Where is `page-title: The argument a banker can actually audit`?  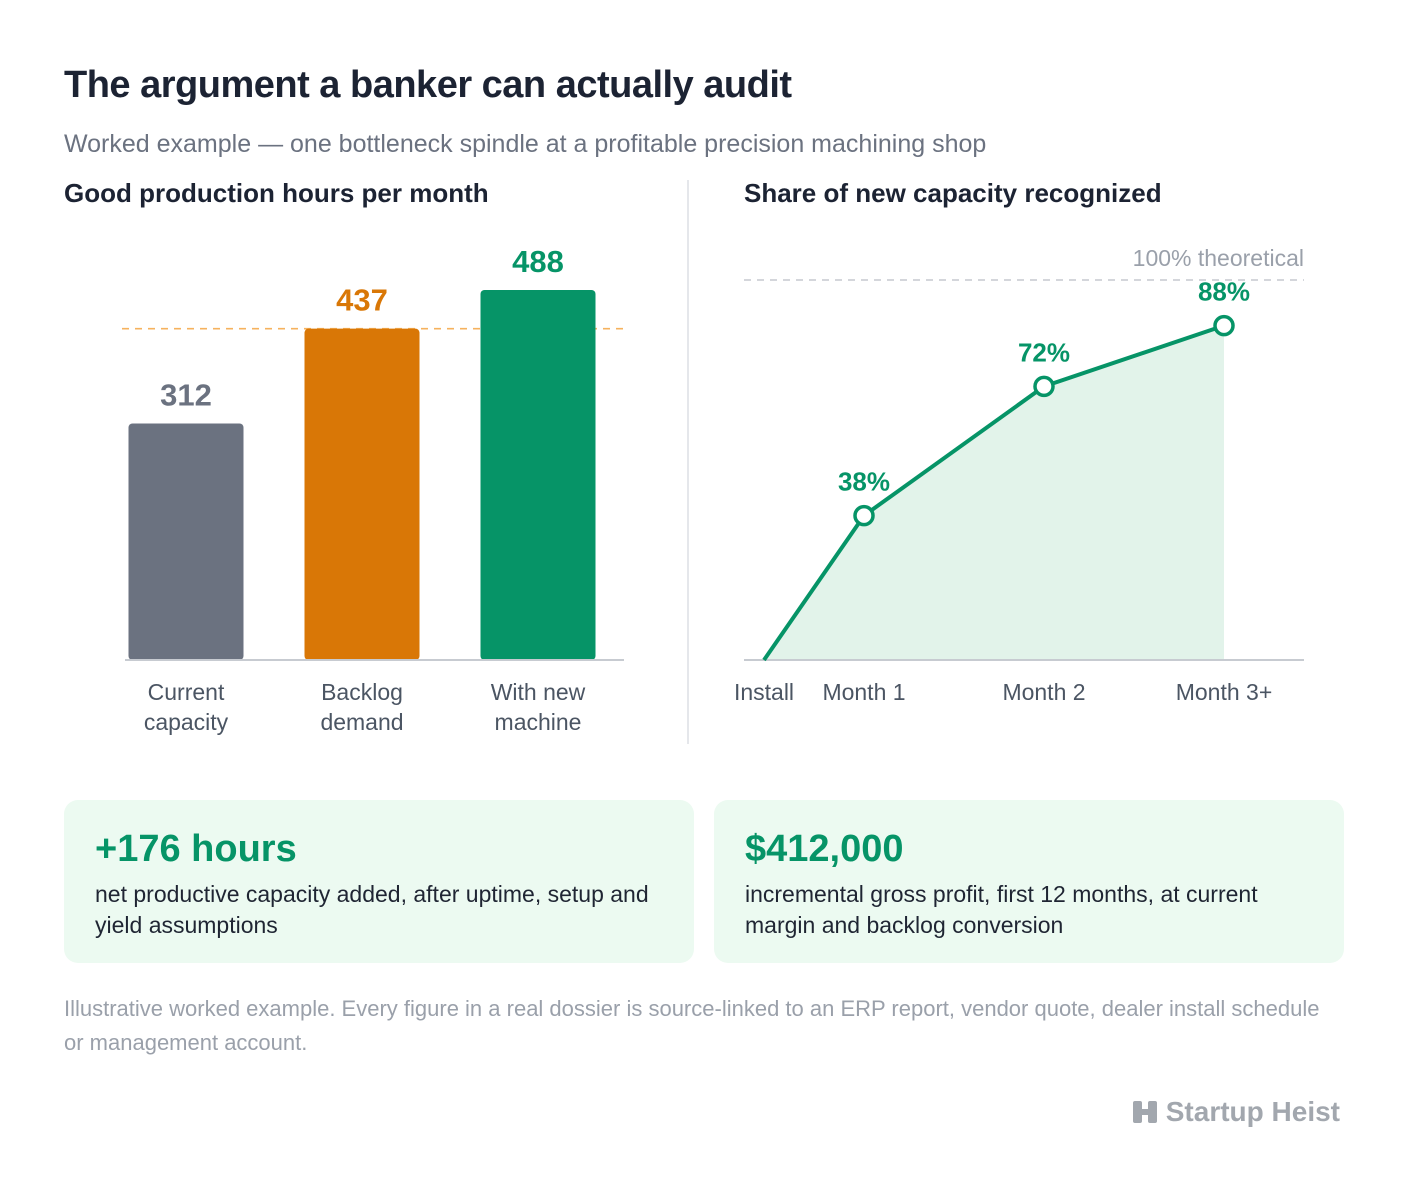
page-title: The argument a banker can actually audit is located at coordinates (428, 85).